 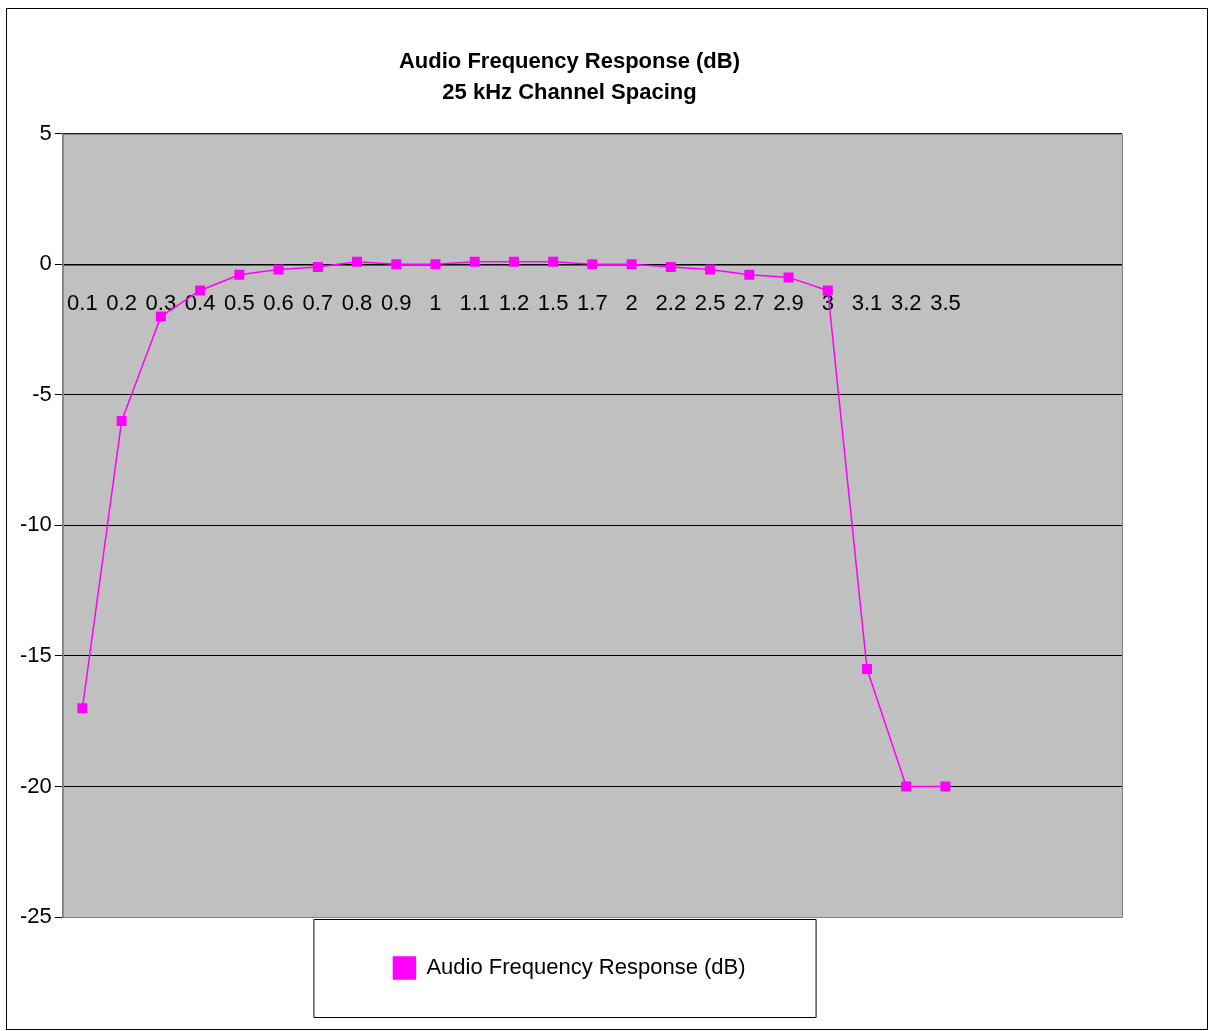 What do you see at coordinates (161, 302) in the screenshot?
I see `x-tick-label: 0.3` at bounding box center [161, 302].